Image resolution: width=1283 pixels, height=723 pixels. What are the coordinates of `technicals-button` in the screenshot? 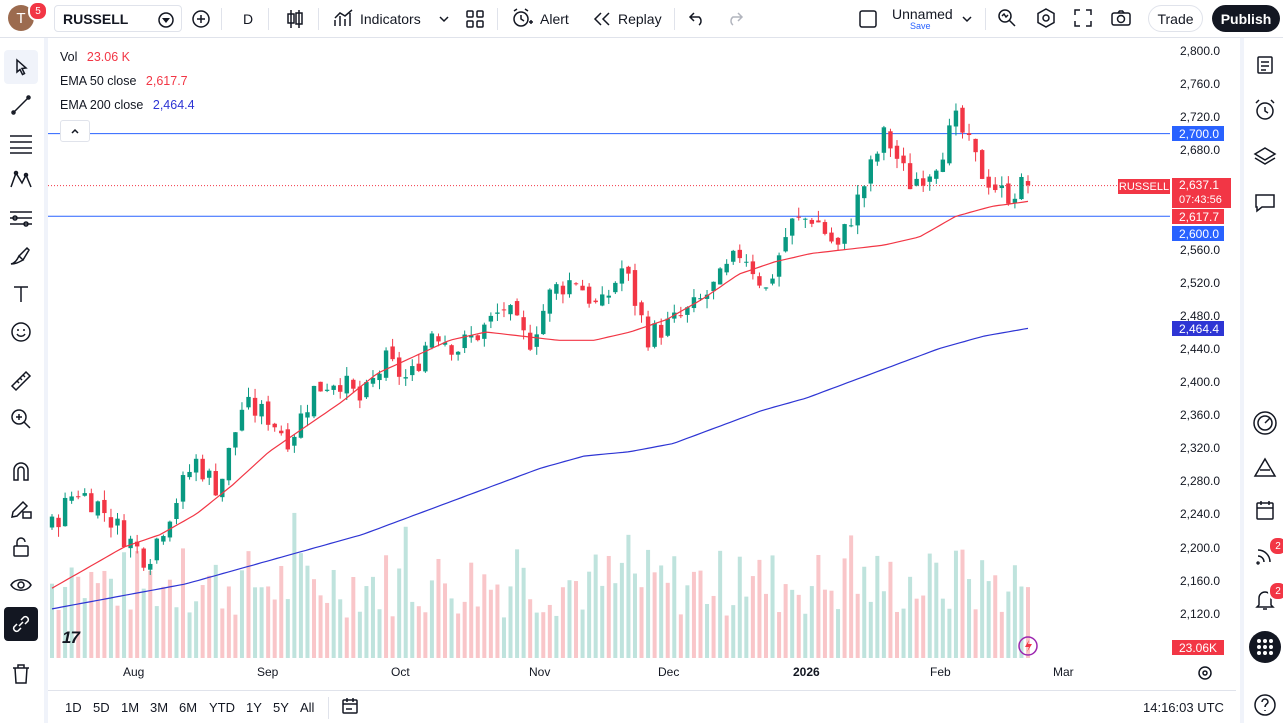 It's located at (1265, 423).